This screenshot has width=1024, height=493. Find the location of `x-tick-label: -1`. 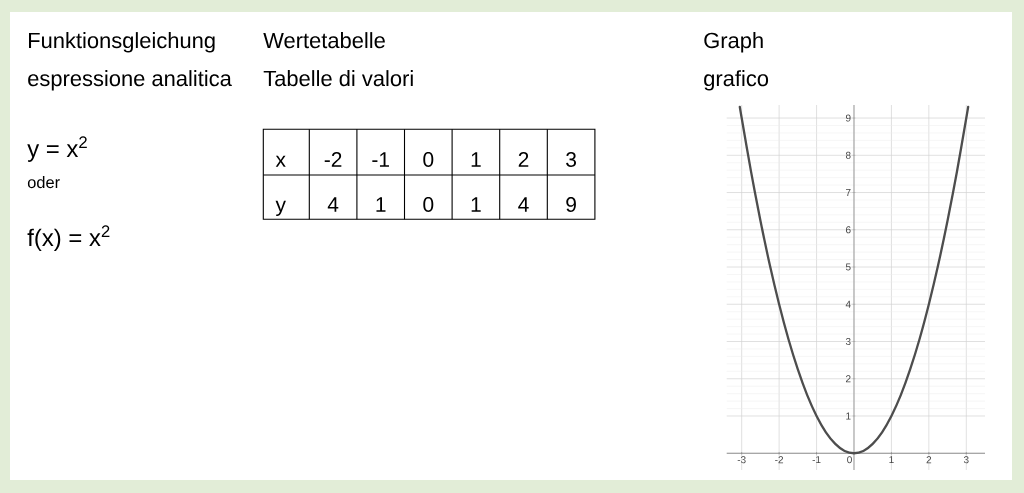

x-tick-label: -1 is located at coordinates (816, 460).